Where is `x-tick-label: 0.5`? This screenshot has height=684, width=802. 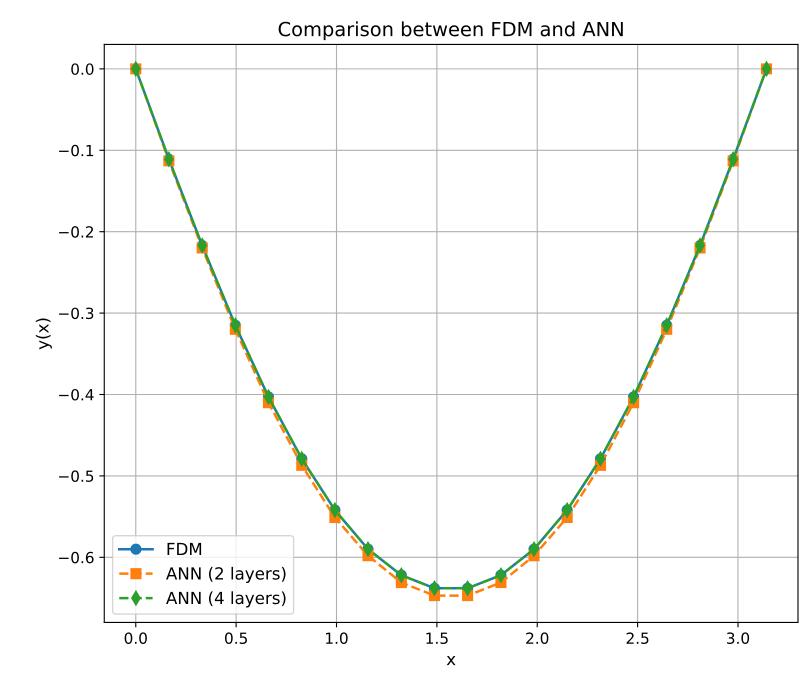
x-tick-label: 0.5 is located at coordinates (236, 638).